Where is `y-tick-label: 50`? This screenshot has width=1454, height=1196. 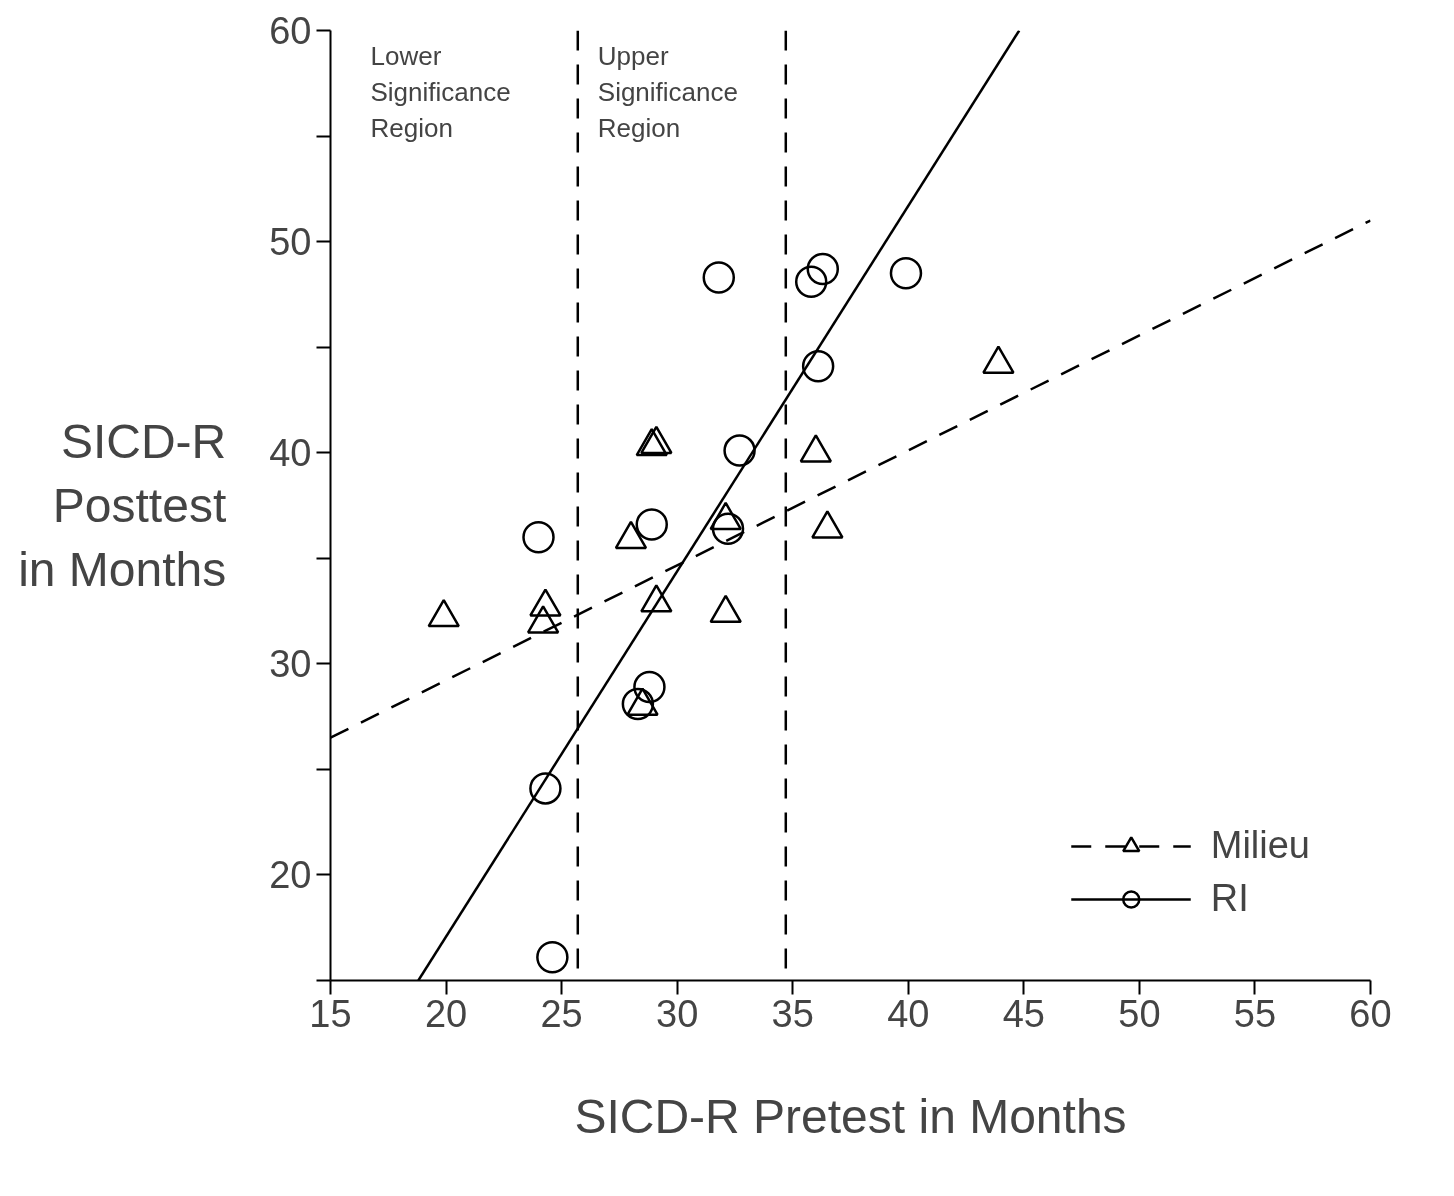 y-tick-label: 50 is located at coordinates (290, 242).